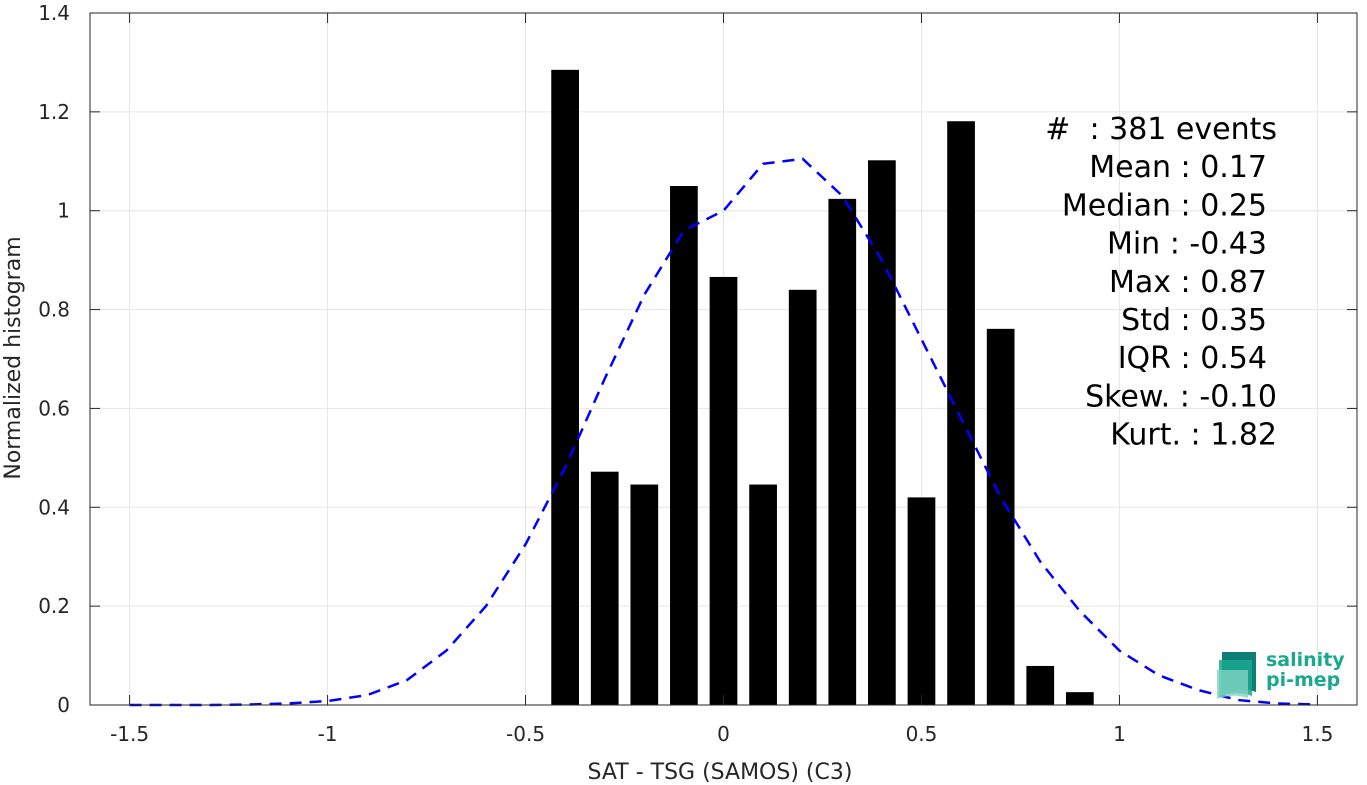 The height and width of the screenshot is (785, 1367). What do you see at coordinates (922, 734) in the screenshot?
I see `x-tick-label: 0.5` at bounding box center [922, 734].